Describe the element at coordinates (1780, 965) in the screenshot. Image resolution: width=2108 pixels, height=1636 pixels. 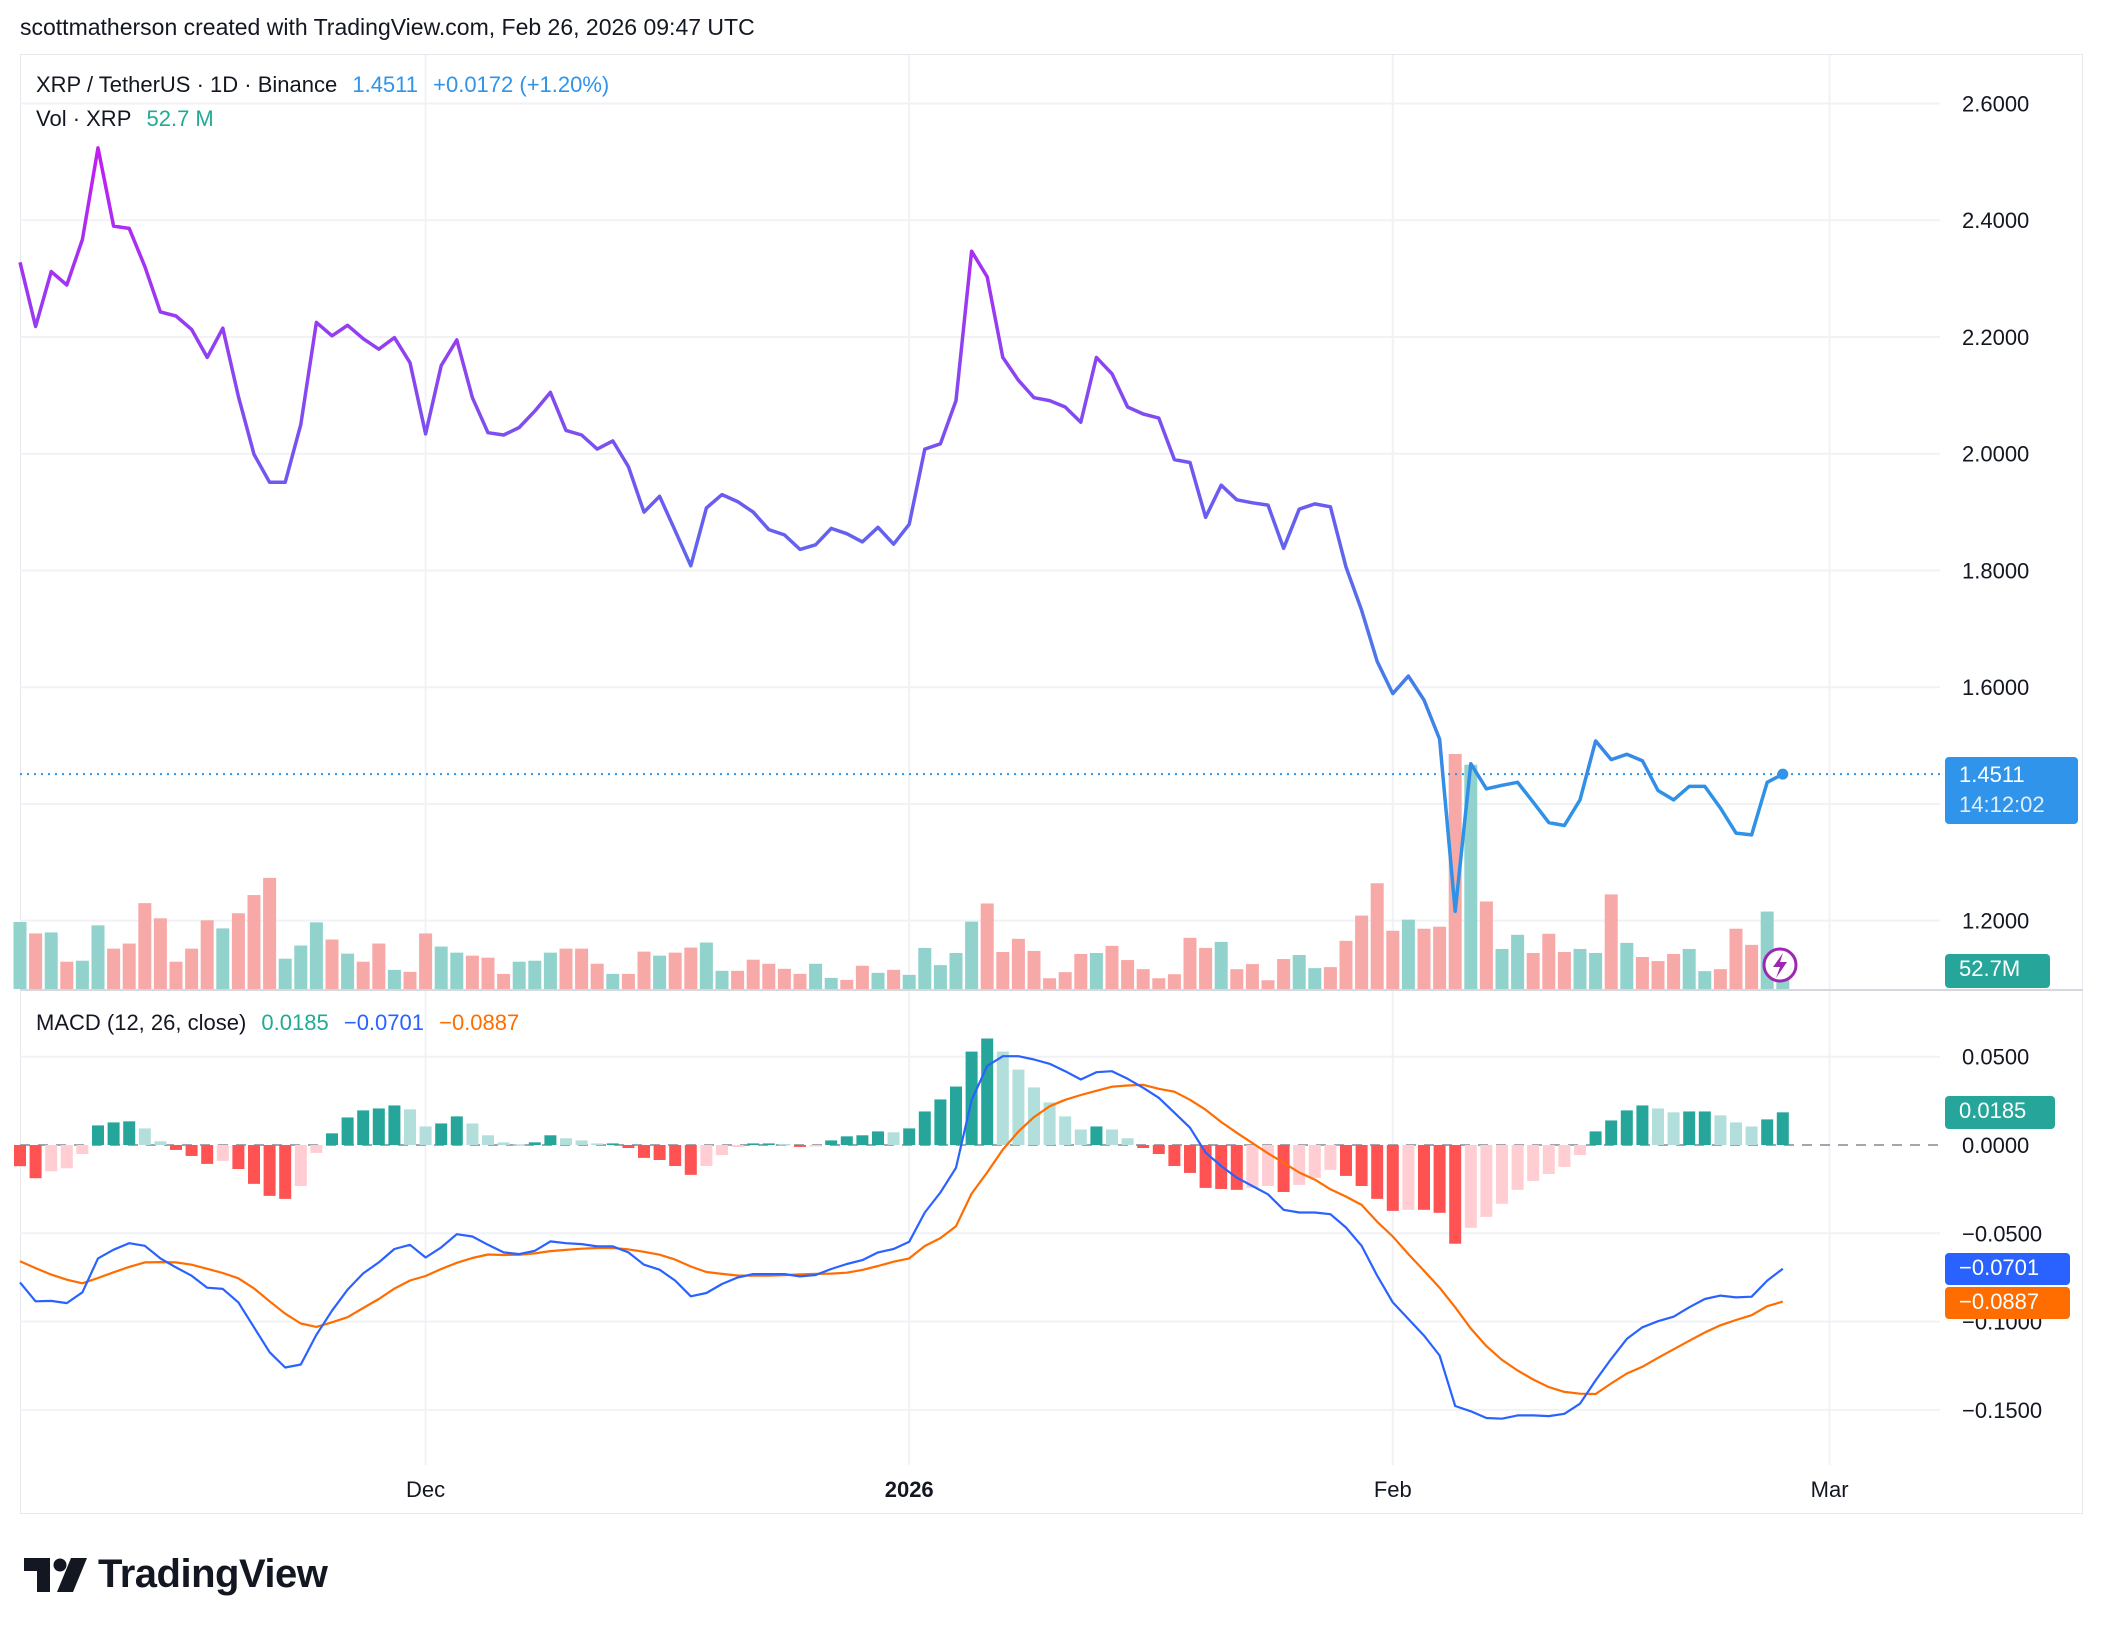
I see `lightning-icon` at that location.